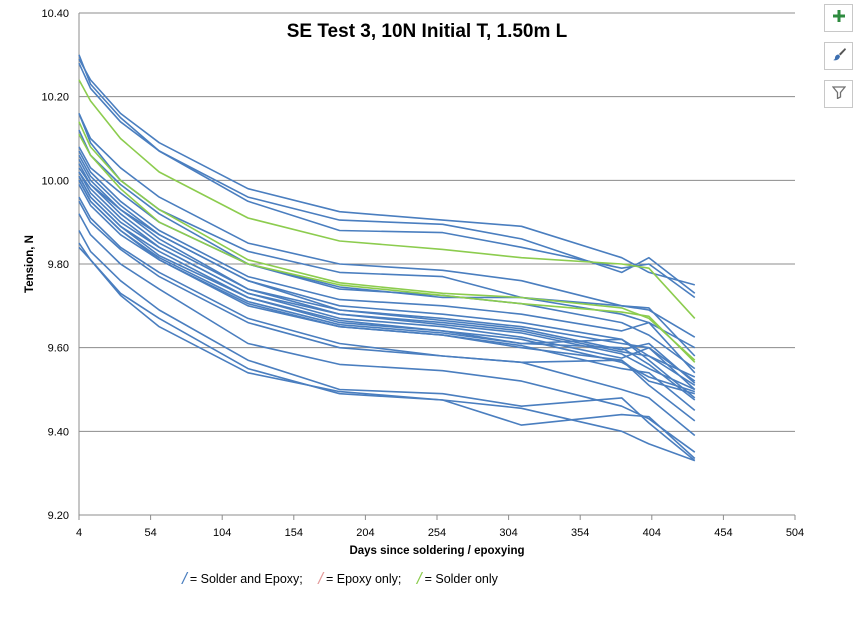 This screenshot has height=622, width=853. I want to click on add-chart-element-button, so click(838, 18).